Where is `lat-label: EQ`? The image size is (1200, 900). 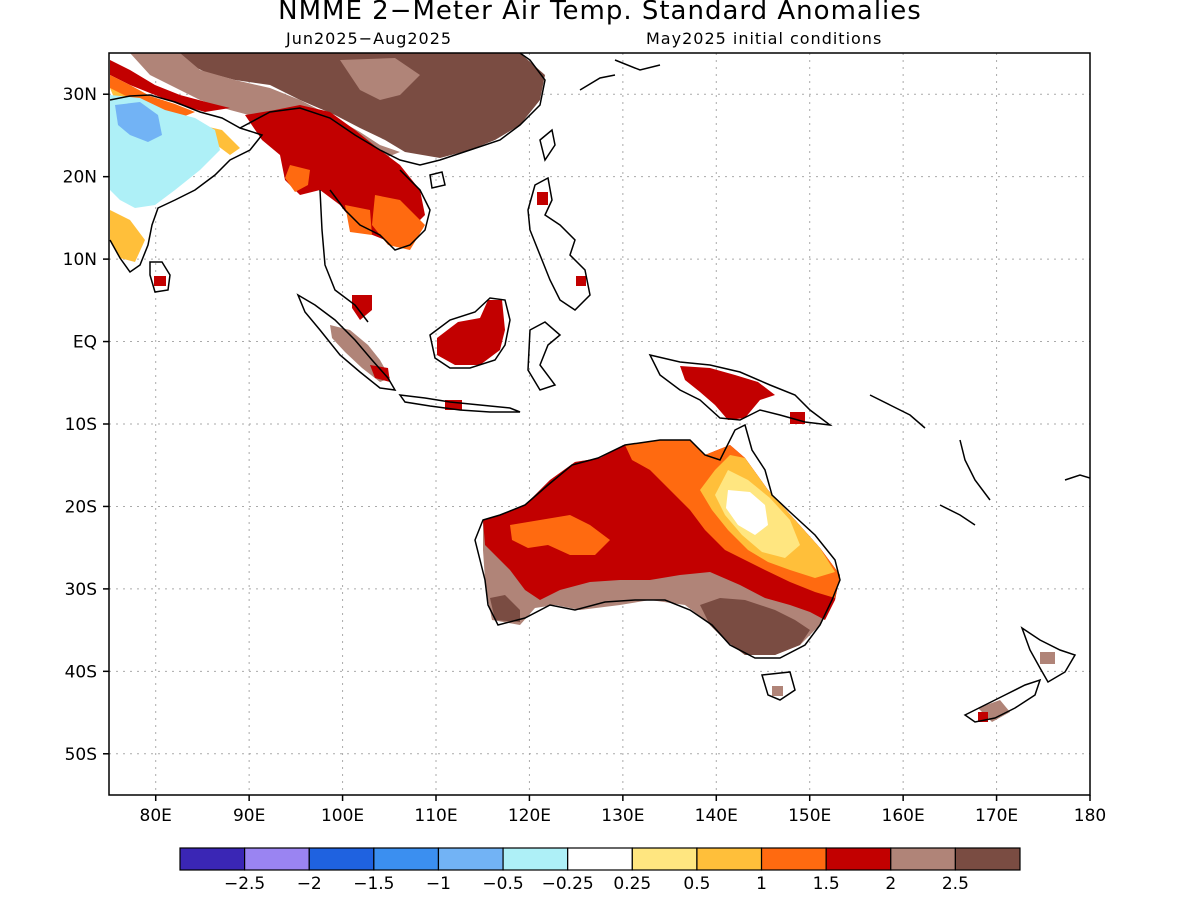 lat-label: EQ is located at coordinates (85, 343).